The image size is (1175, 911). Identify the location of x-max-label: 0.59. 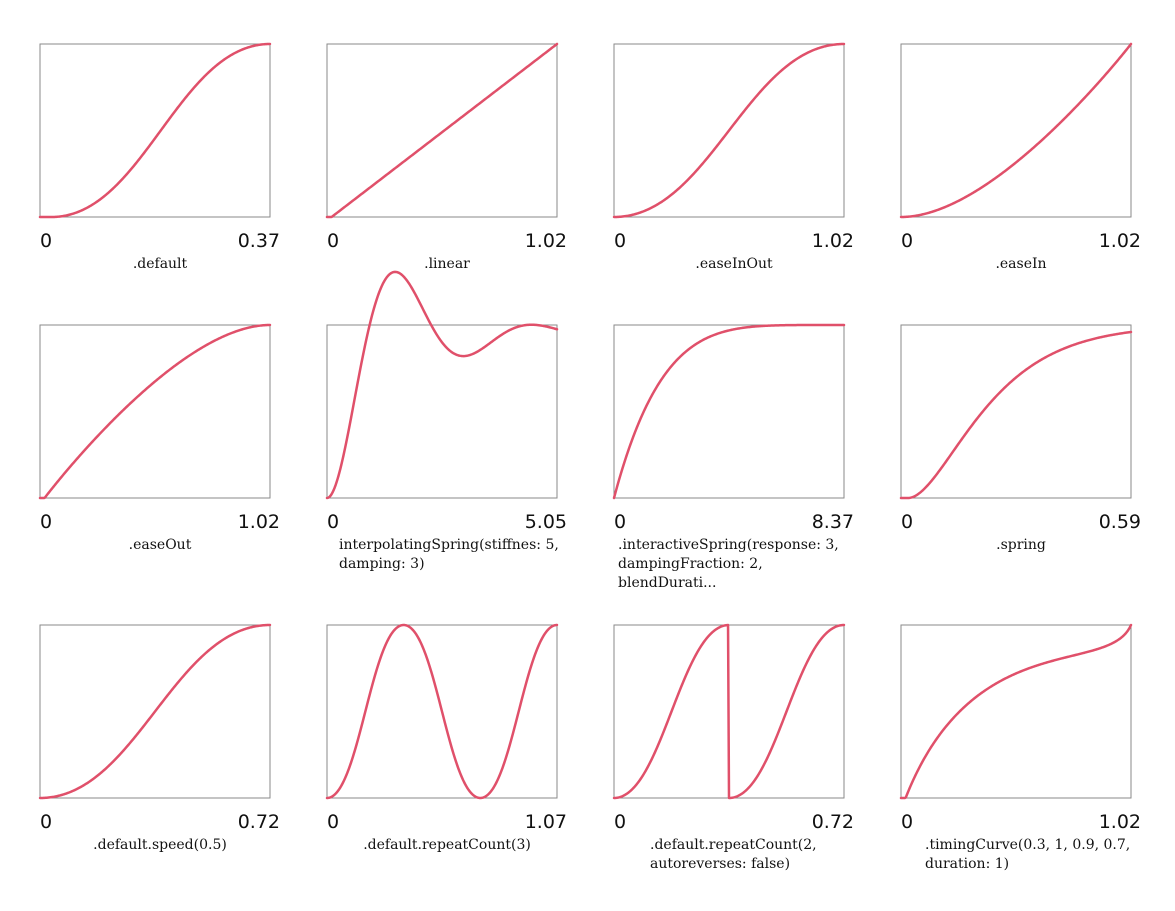
(1119, 522).